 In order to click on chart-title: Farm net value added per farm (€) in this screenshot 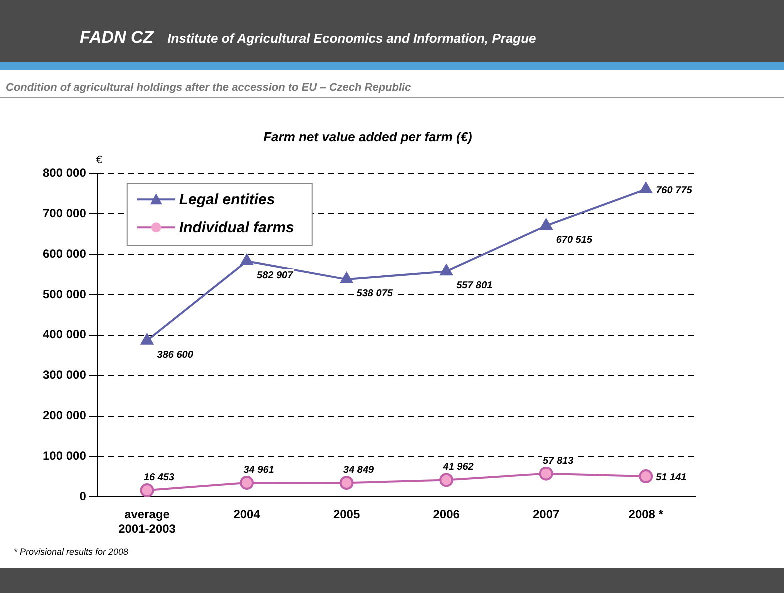, I will do `click(368, 136)`.